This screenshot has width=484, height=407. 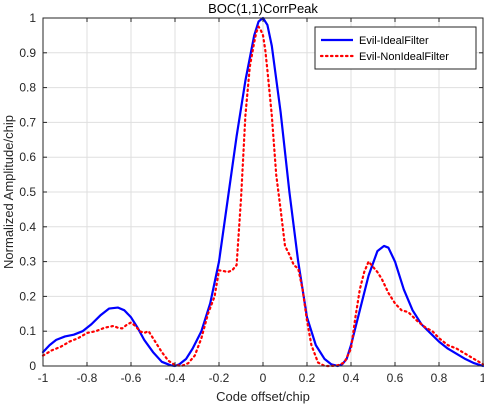 I want to click on y-tick-label: 0.6, so click(x=27, y=157).